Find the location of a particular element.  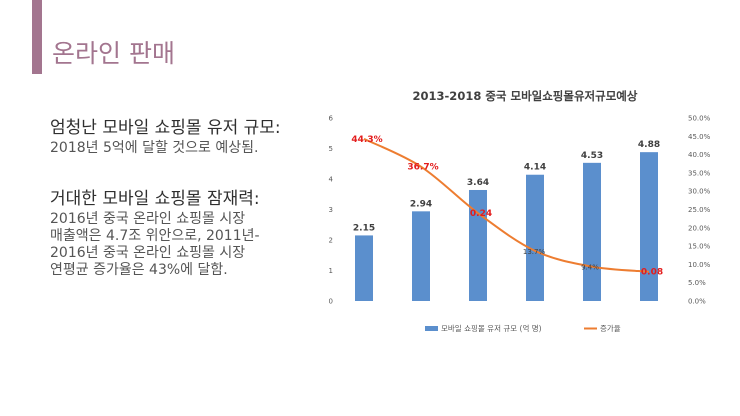

block-line: 연평균 증가율은 43%에 달함. is located at coordinates (139, 270).